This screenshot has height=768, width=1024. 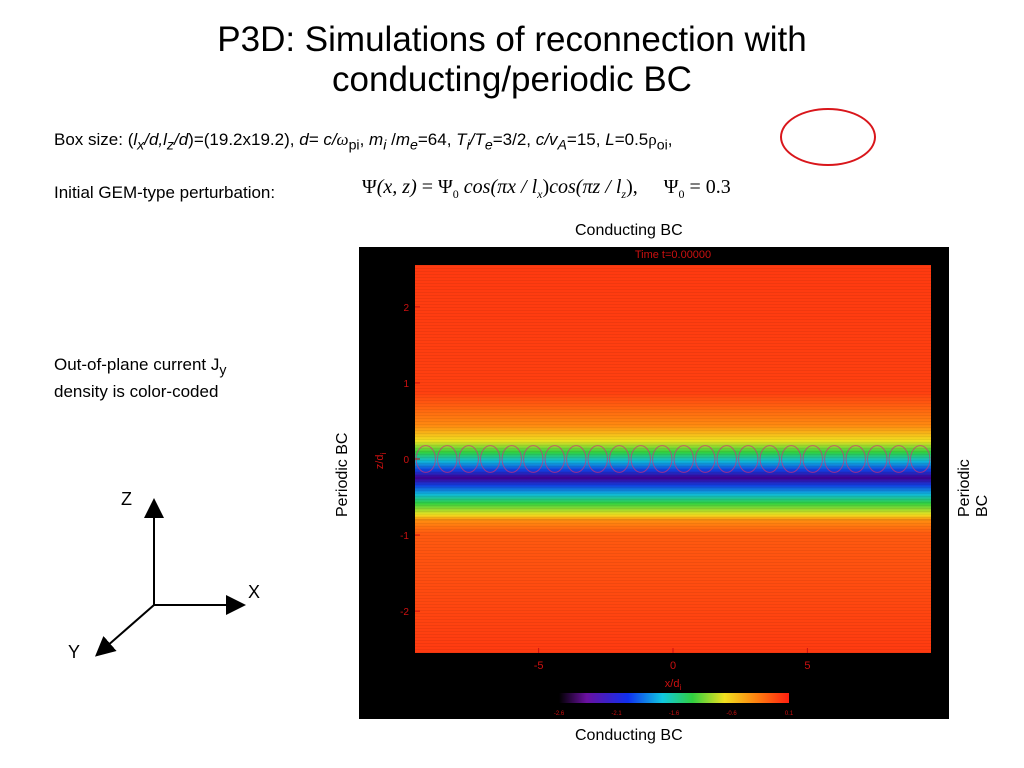 What do you see at coordinates (559, 714) in the screenshot?
I see `colorbar-tick-label: -2.6` at bounding box center [559, 714].